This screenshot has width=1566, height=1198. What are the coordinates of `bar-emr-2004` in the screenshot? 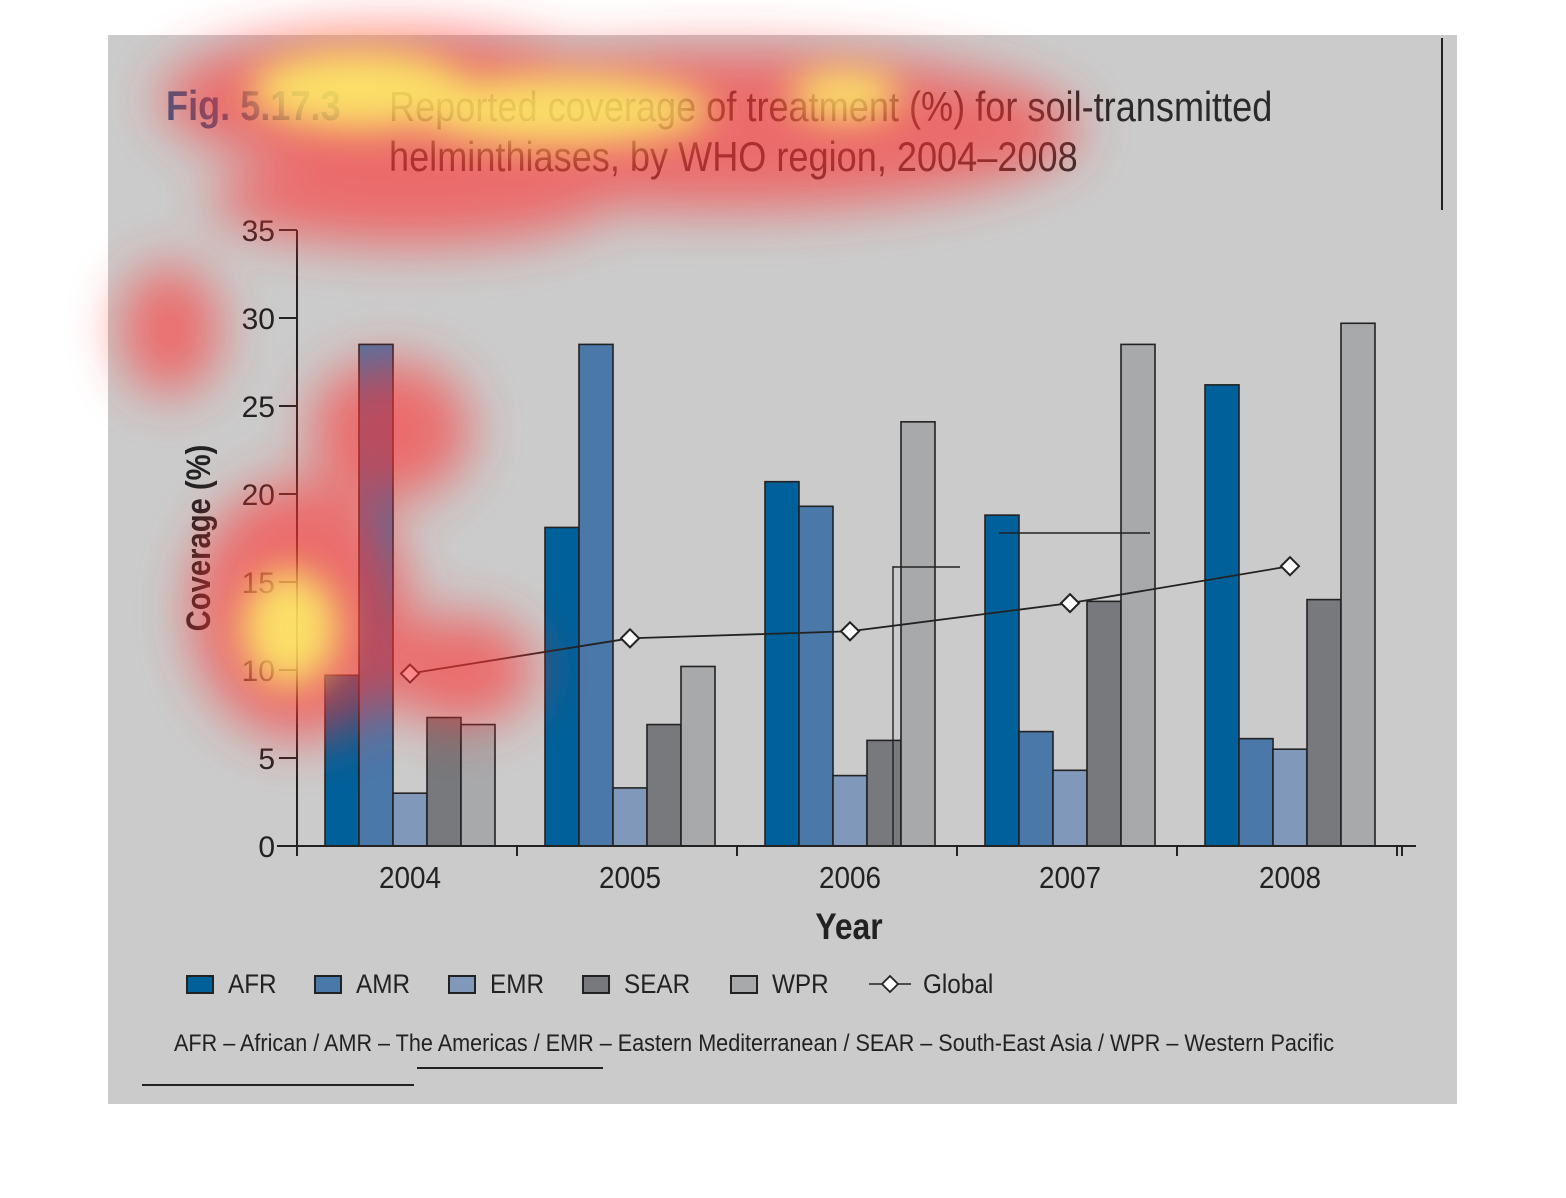 It's located at (410, 819).